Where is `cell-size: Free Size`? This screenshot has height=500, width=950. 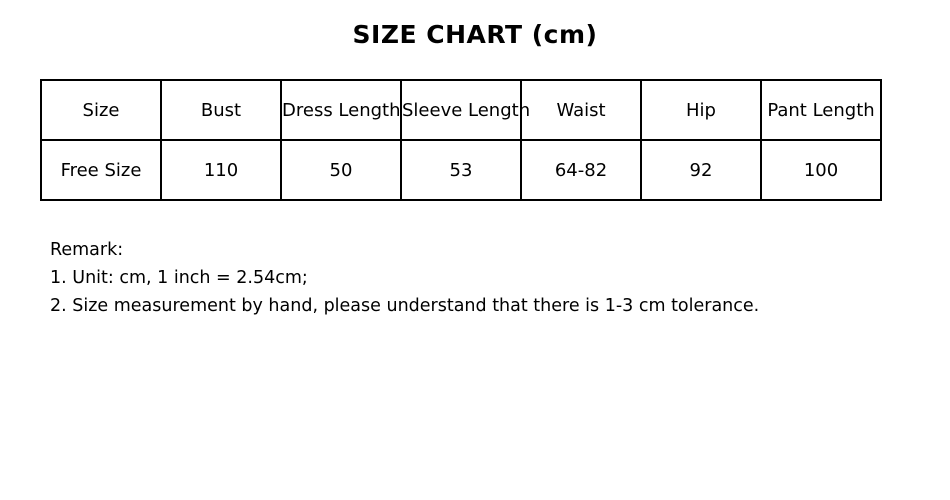 cell-size: Free Size is located at coordinates (101, 170).